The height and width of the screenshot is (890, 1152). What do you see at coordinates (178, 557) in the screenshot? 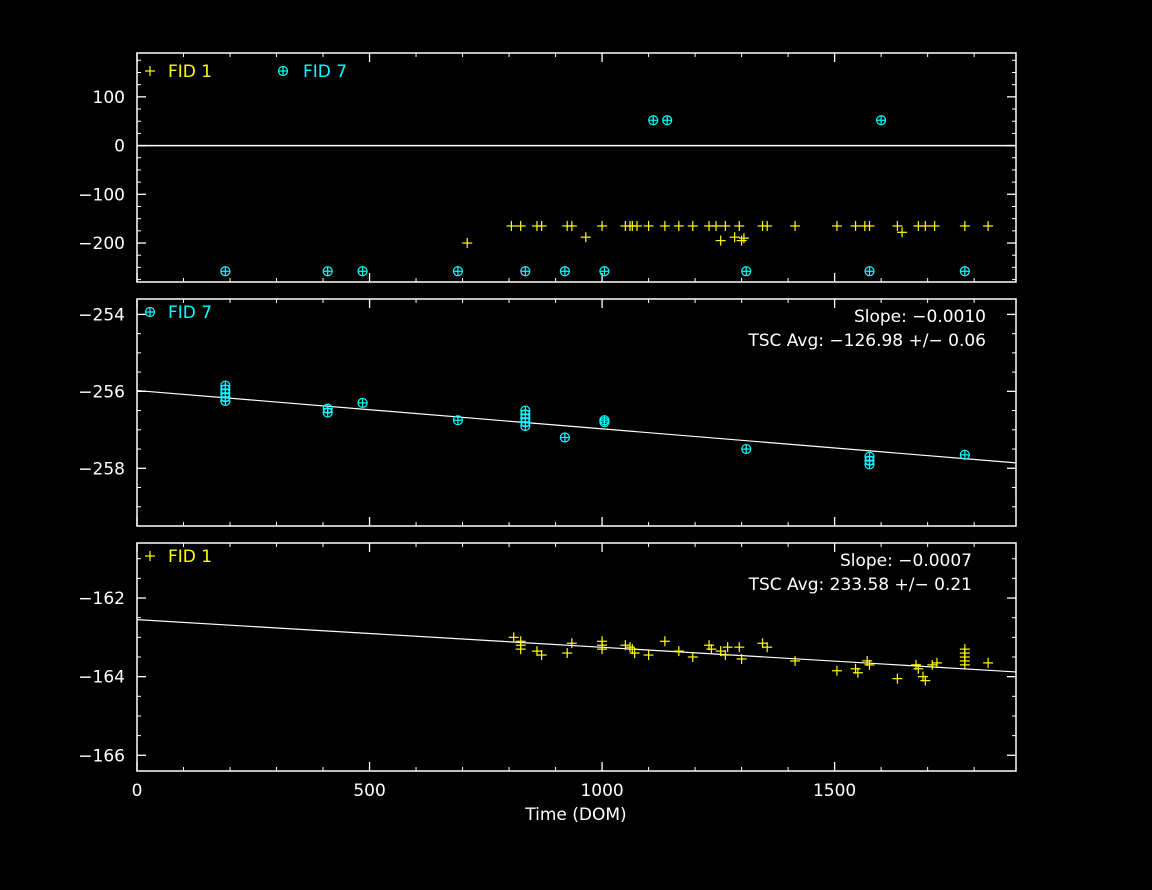
I see `legend: FID 1` at bounding box center [178, 557].